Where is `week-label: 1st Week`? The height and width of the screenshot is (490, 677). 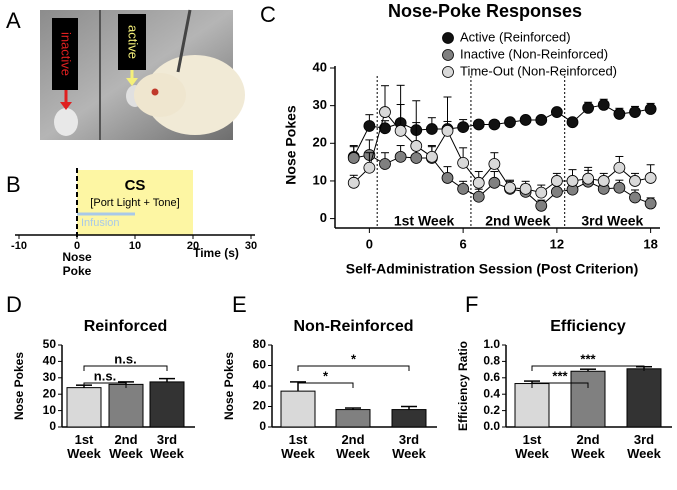
week-label: 1st Week is located at coordinates (424, 221).